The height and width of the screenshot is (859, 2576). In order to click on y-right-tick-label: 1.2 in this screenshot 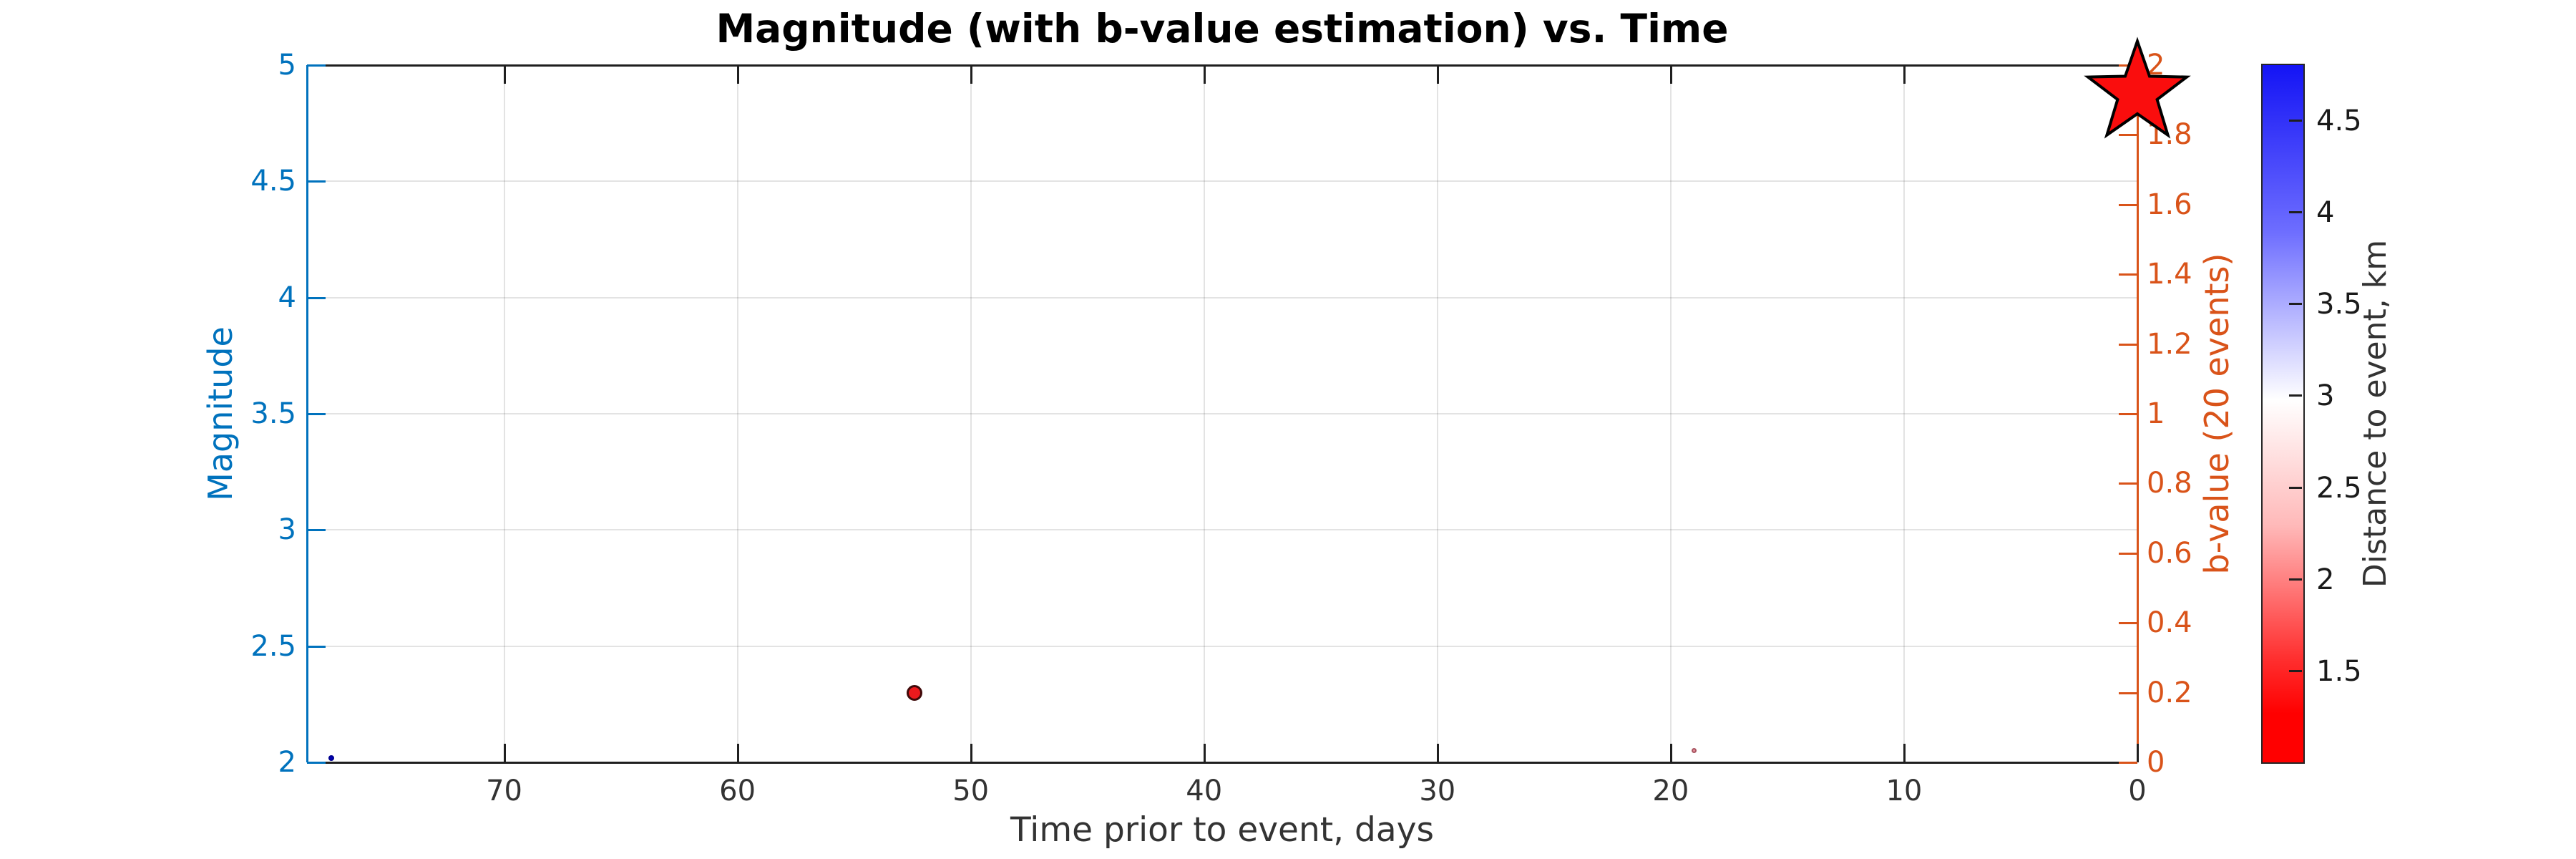, I will do `click(2169, 344)`.